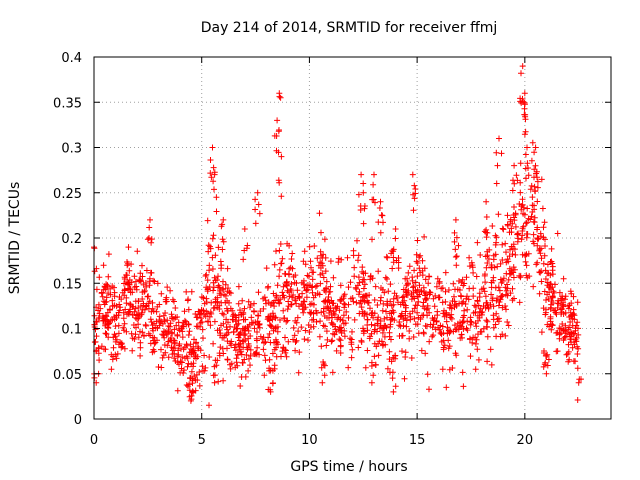 This screenshot has width=640, height=480. What do you see at coordinates (94, 440) in the screenshot?
I see `x-tick-label: 0` at bounding box center [94, 440].